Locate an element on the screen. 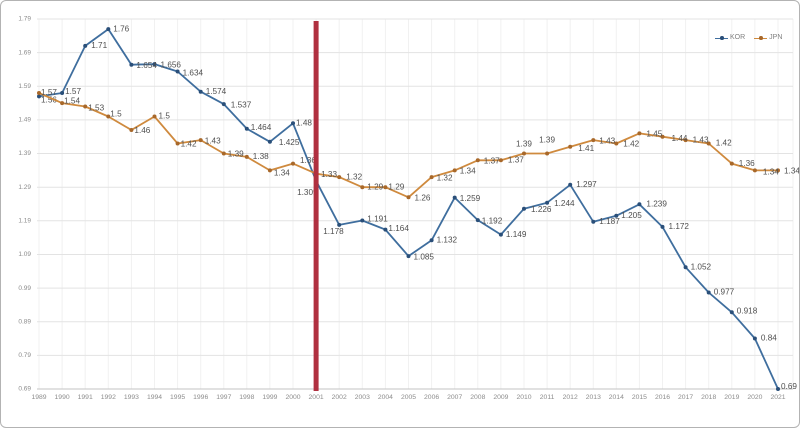 The height and width of the screenshot is (428, 800). y-axis-label: 0.99 is located at coordinates (24, 288).